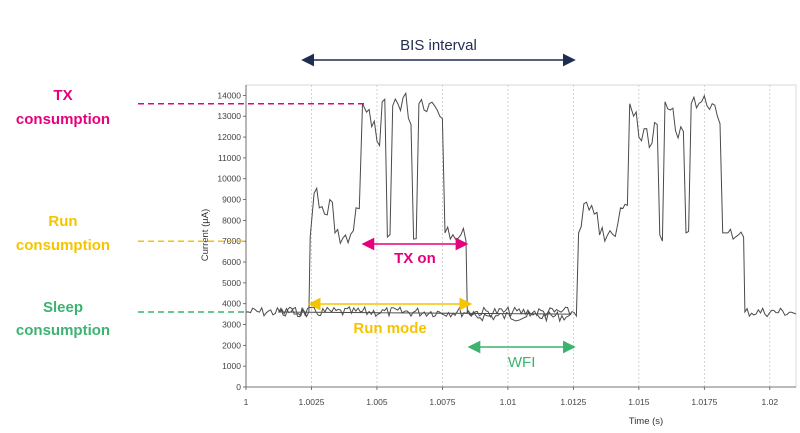 Image resolution: width=800 pixels, height=433 pixels. I want to click on y-tick-label: 6000, so click(231, 262).